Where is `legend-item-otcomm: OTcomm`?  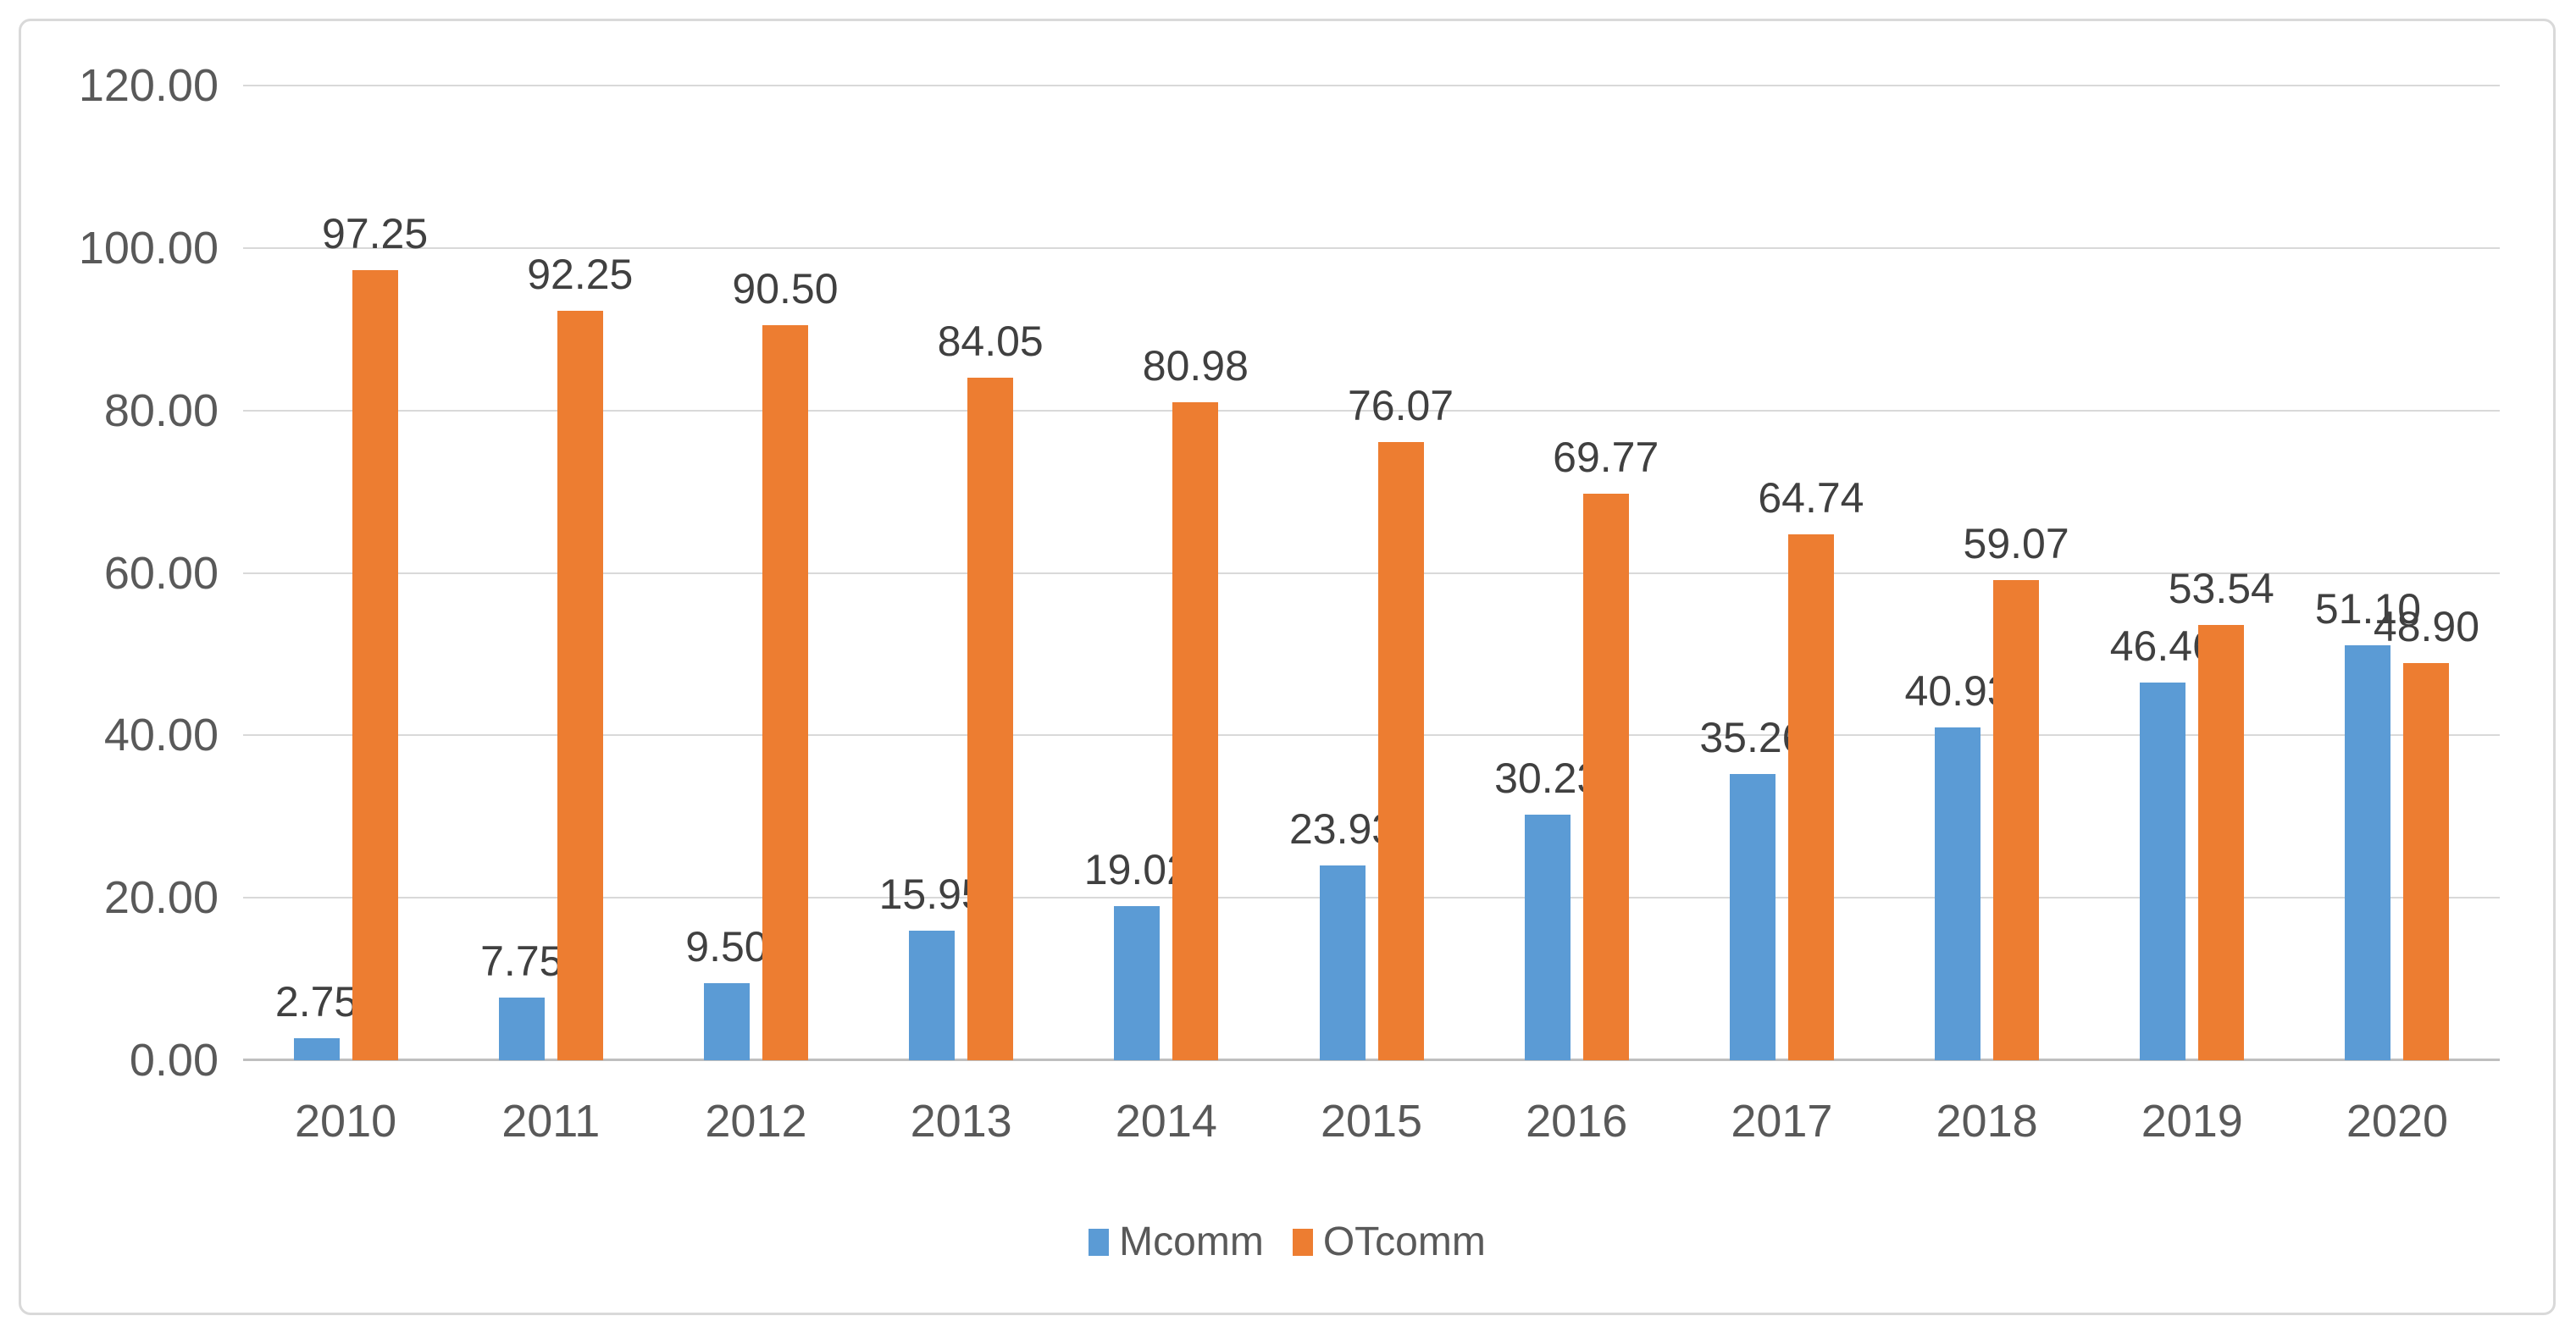 legend-item-otcomm: OTcomm is located at coordinates (1389, 1241).